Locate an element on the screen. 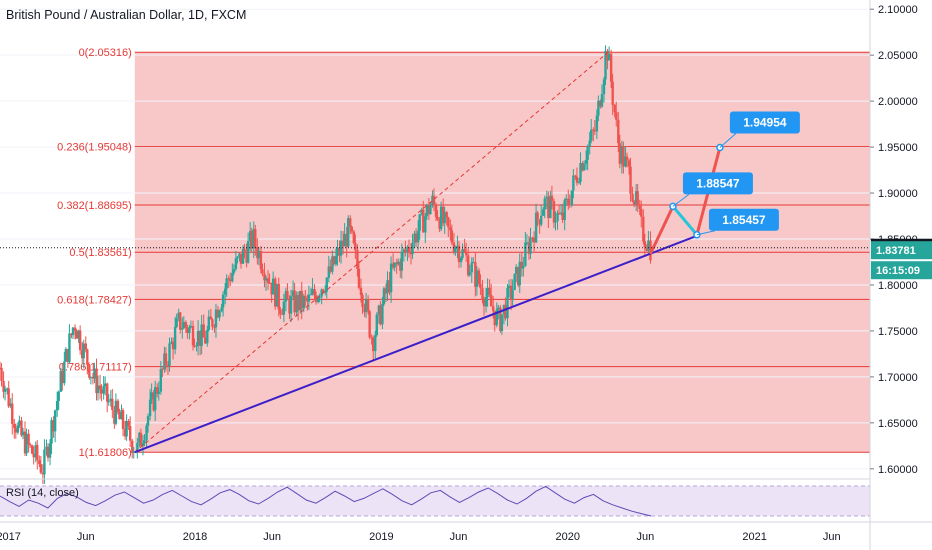  y-tick-label: 2.10000 is located at coordinates (898, 10).